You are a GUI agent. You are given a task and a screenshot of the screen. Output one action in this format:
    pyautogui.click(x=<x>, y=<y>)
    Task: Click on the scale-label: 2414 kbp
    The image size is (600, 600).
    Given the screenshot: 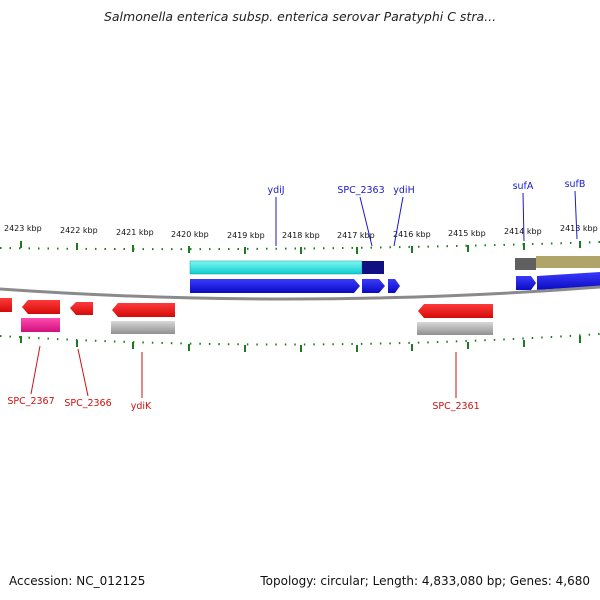 What is the action you would take?
    pyautogui.click(x=523, y=231)
    